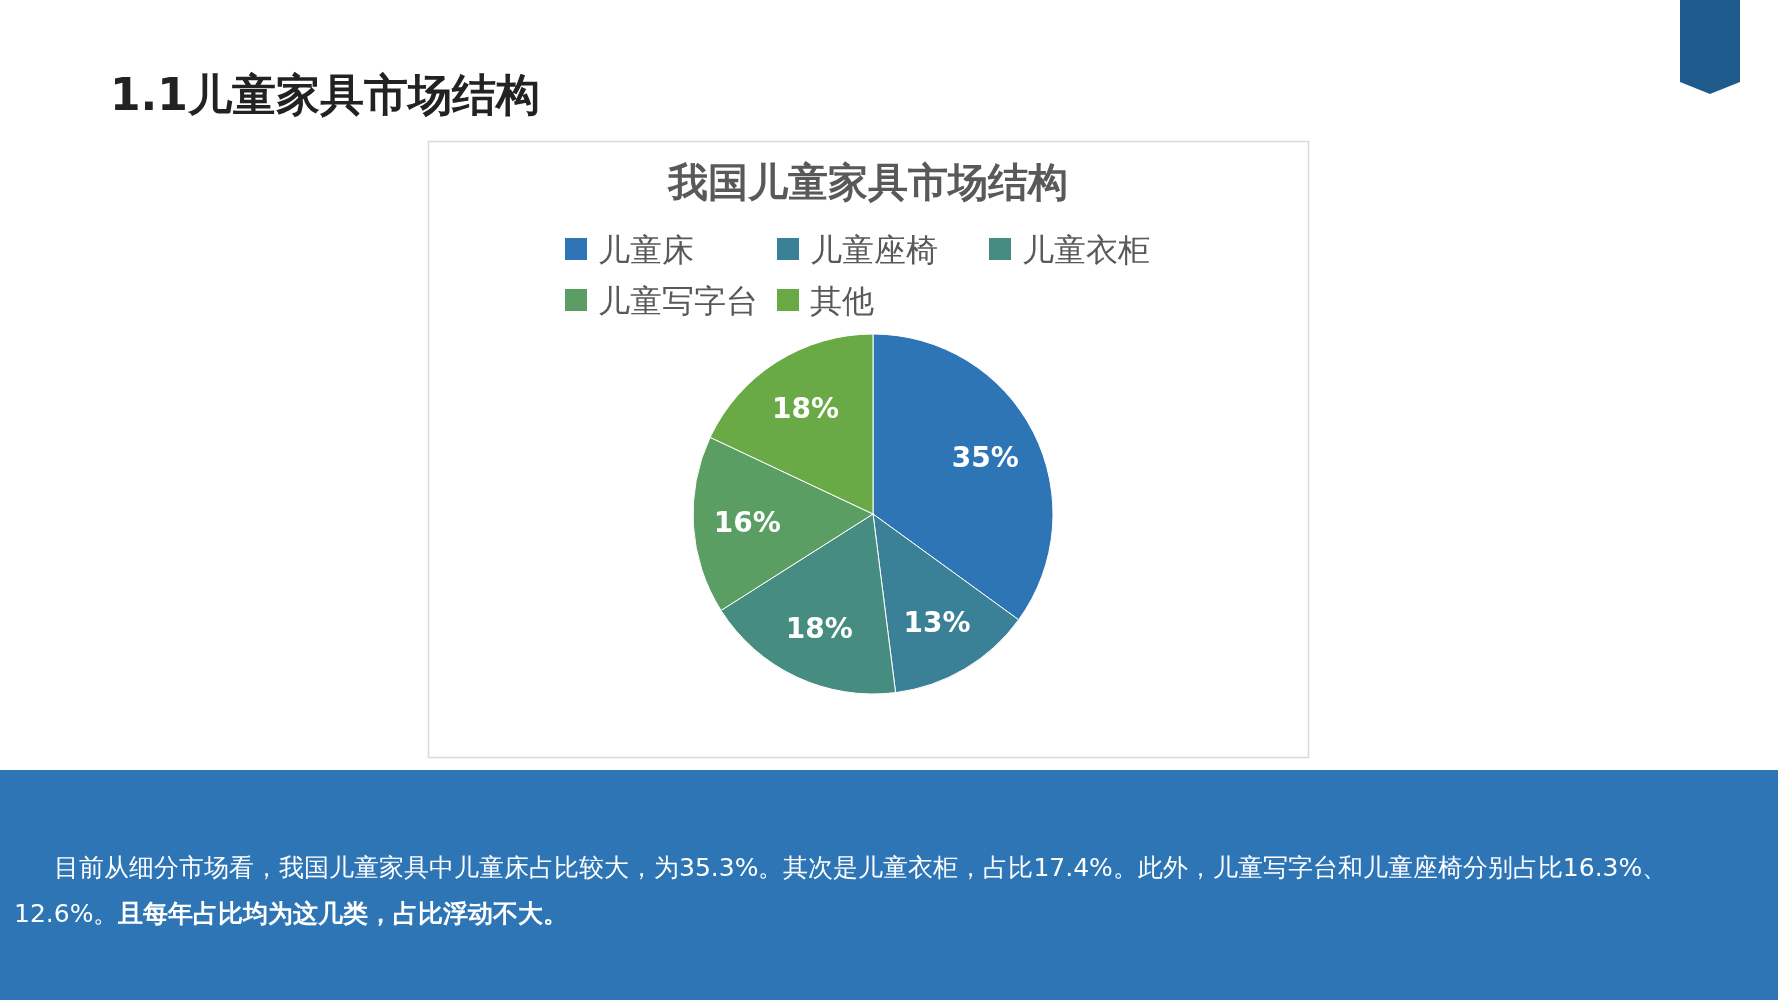 Image resolution: width=1778 pixels, height=1000 pixels. I want to click on data-label: 13%, so click(937, 623).